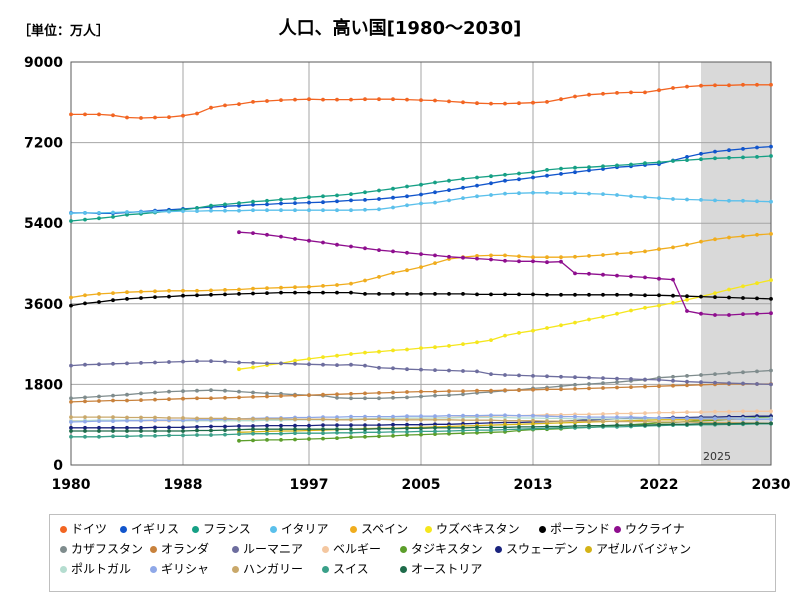  I want to click on series-line, so click(505, 273).